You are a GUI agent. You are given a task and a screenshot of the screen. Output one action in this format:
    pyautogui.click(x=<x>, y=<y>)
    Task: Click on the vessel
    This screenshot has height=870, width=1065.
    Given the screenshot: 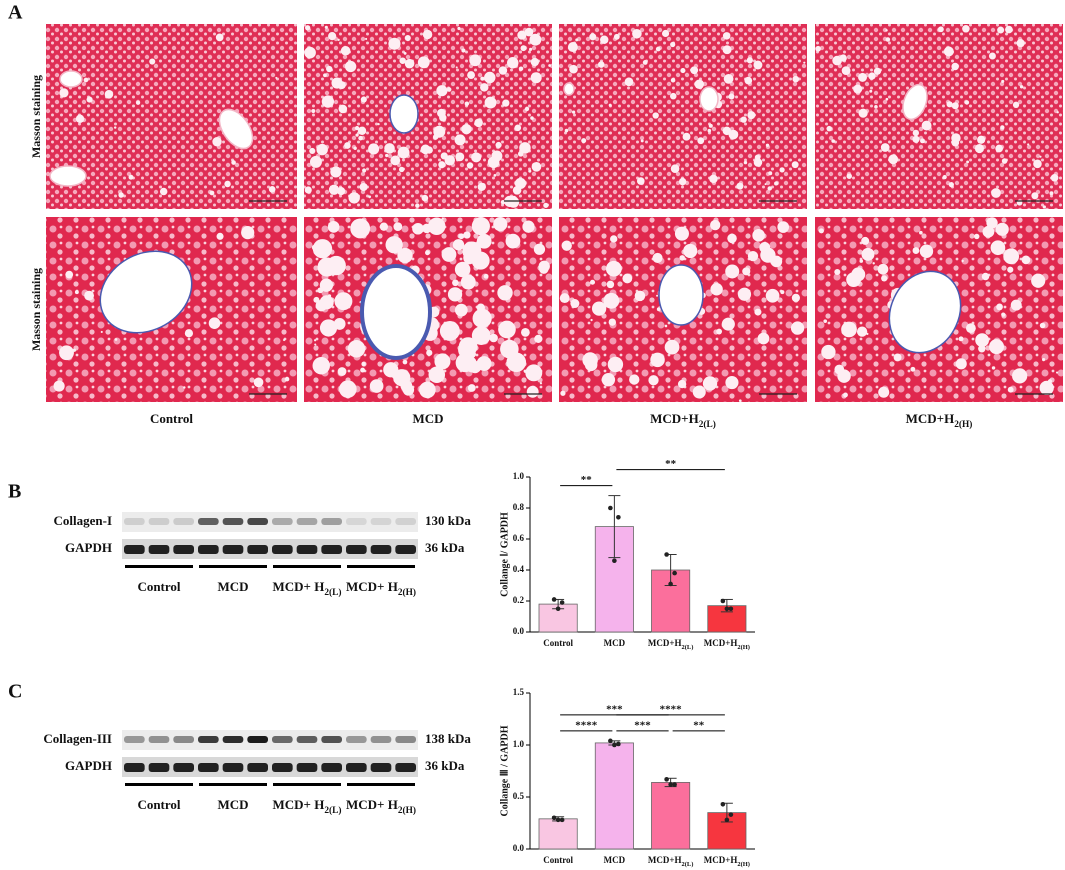 What is the action you would take?
    pyautogui.click(x=236, y=129)
    